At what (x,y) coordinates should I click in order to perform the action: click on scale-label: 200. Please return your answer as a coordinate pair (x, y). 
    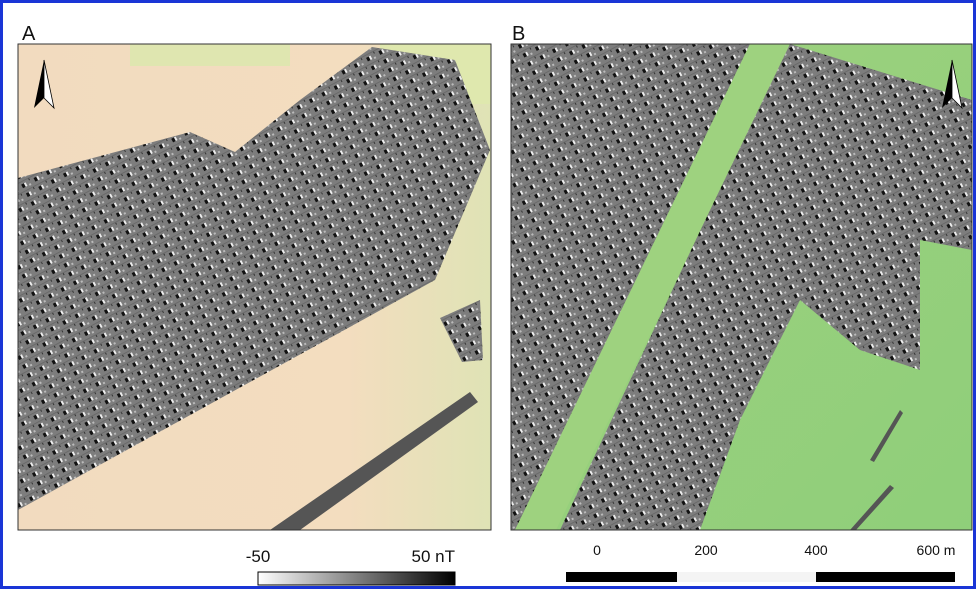
    Looking at the image, I should click on (706, 550).